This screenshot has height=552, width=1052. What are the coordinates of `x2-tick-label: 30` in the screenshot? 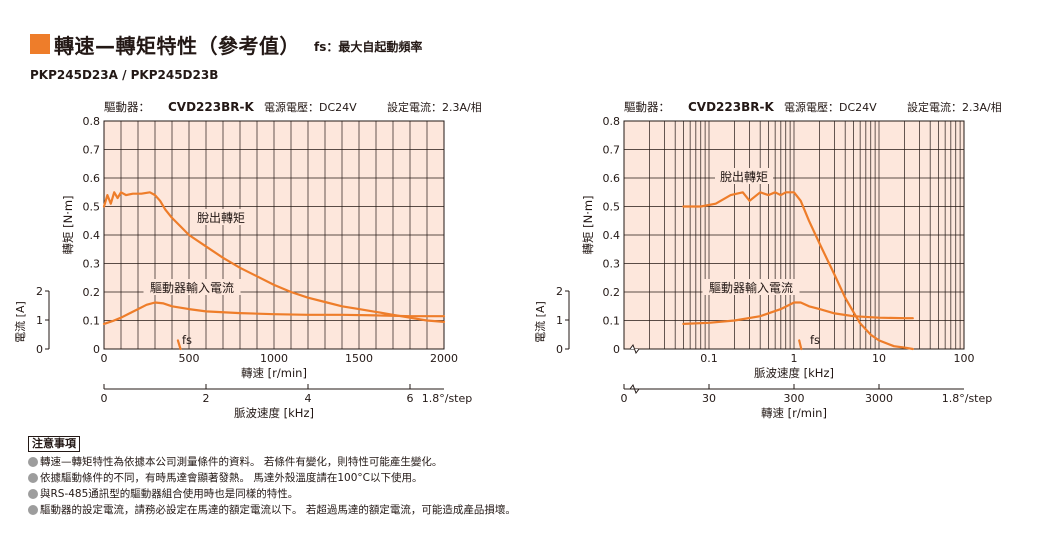 It's located at (709, 398).